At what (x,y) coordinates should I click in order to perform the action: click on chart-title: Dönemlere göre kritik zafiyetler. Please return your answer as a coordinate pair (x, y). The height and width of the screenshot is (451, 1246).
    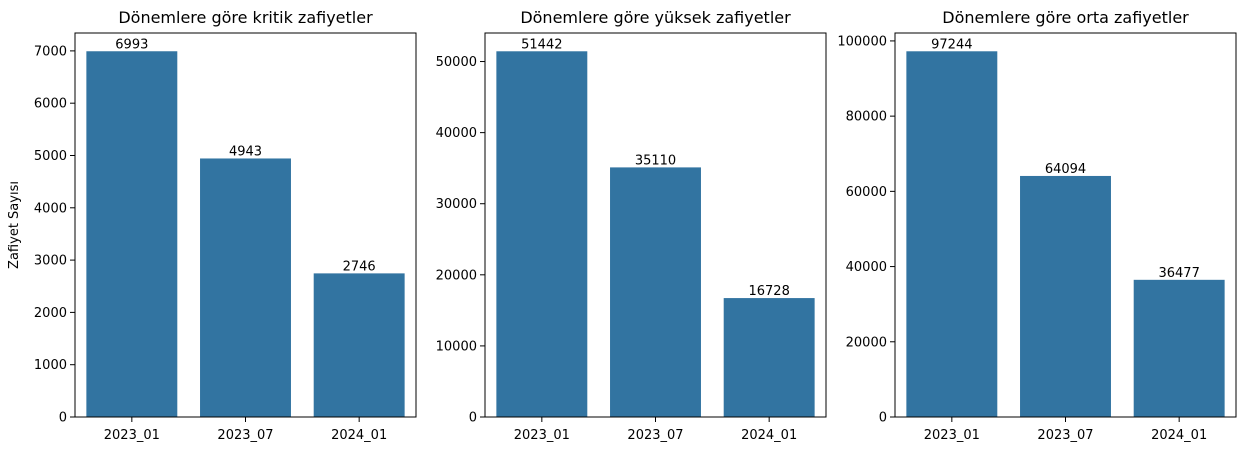
    Looking at the image, I should click on (245, 17).